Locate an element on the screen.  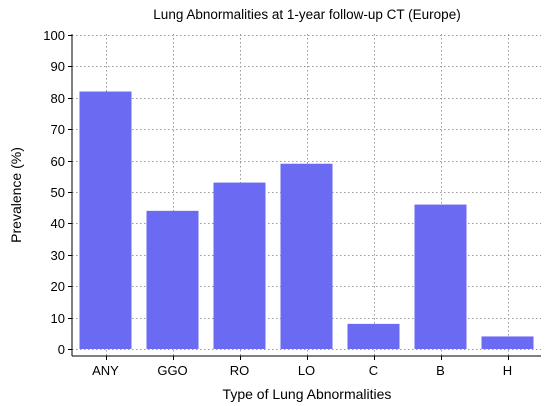
y-tick-label: 90 is located at coordinates (58, 66).